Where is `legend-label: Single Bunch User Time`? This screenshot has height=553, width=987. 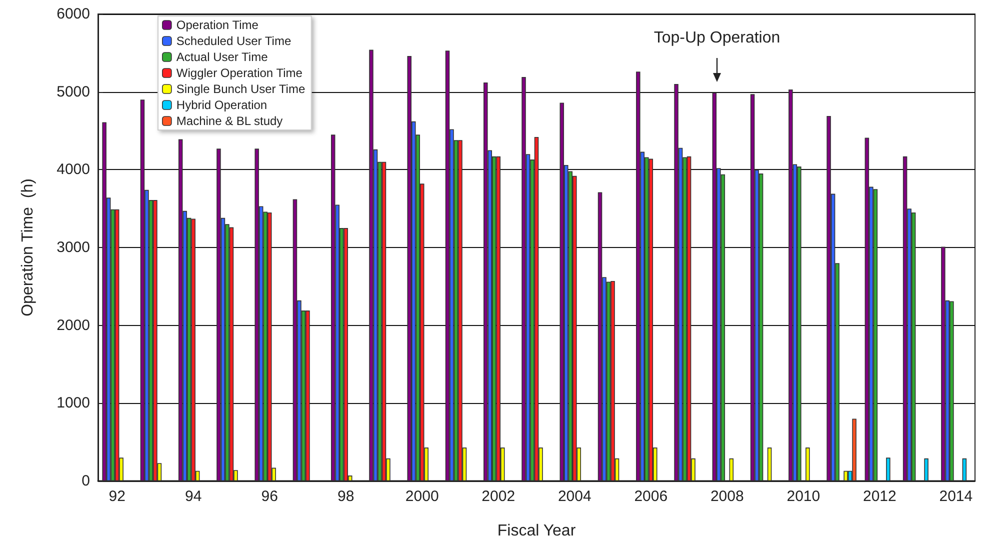
legend-label: Single Bunch User Time is located at coordinates (241, 89).